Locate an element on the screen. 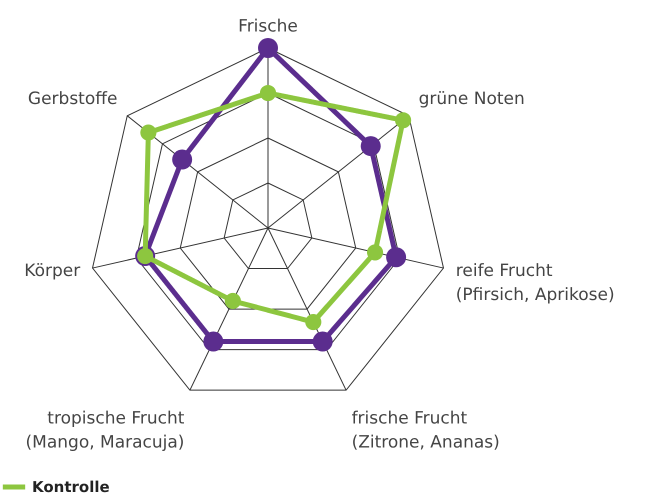  spoke-label: tropische Frucht (Mango, Maracuja) is located at coordinates (105, 430).